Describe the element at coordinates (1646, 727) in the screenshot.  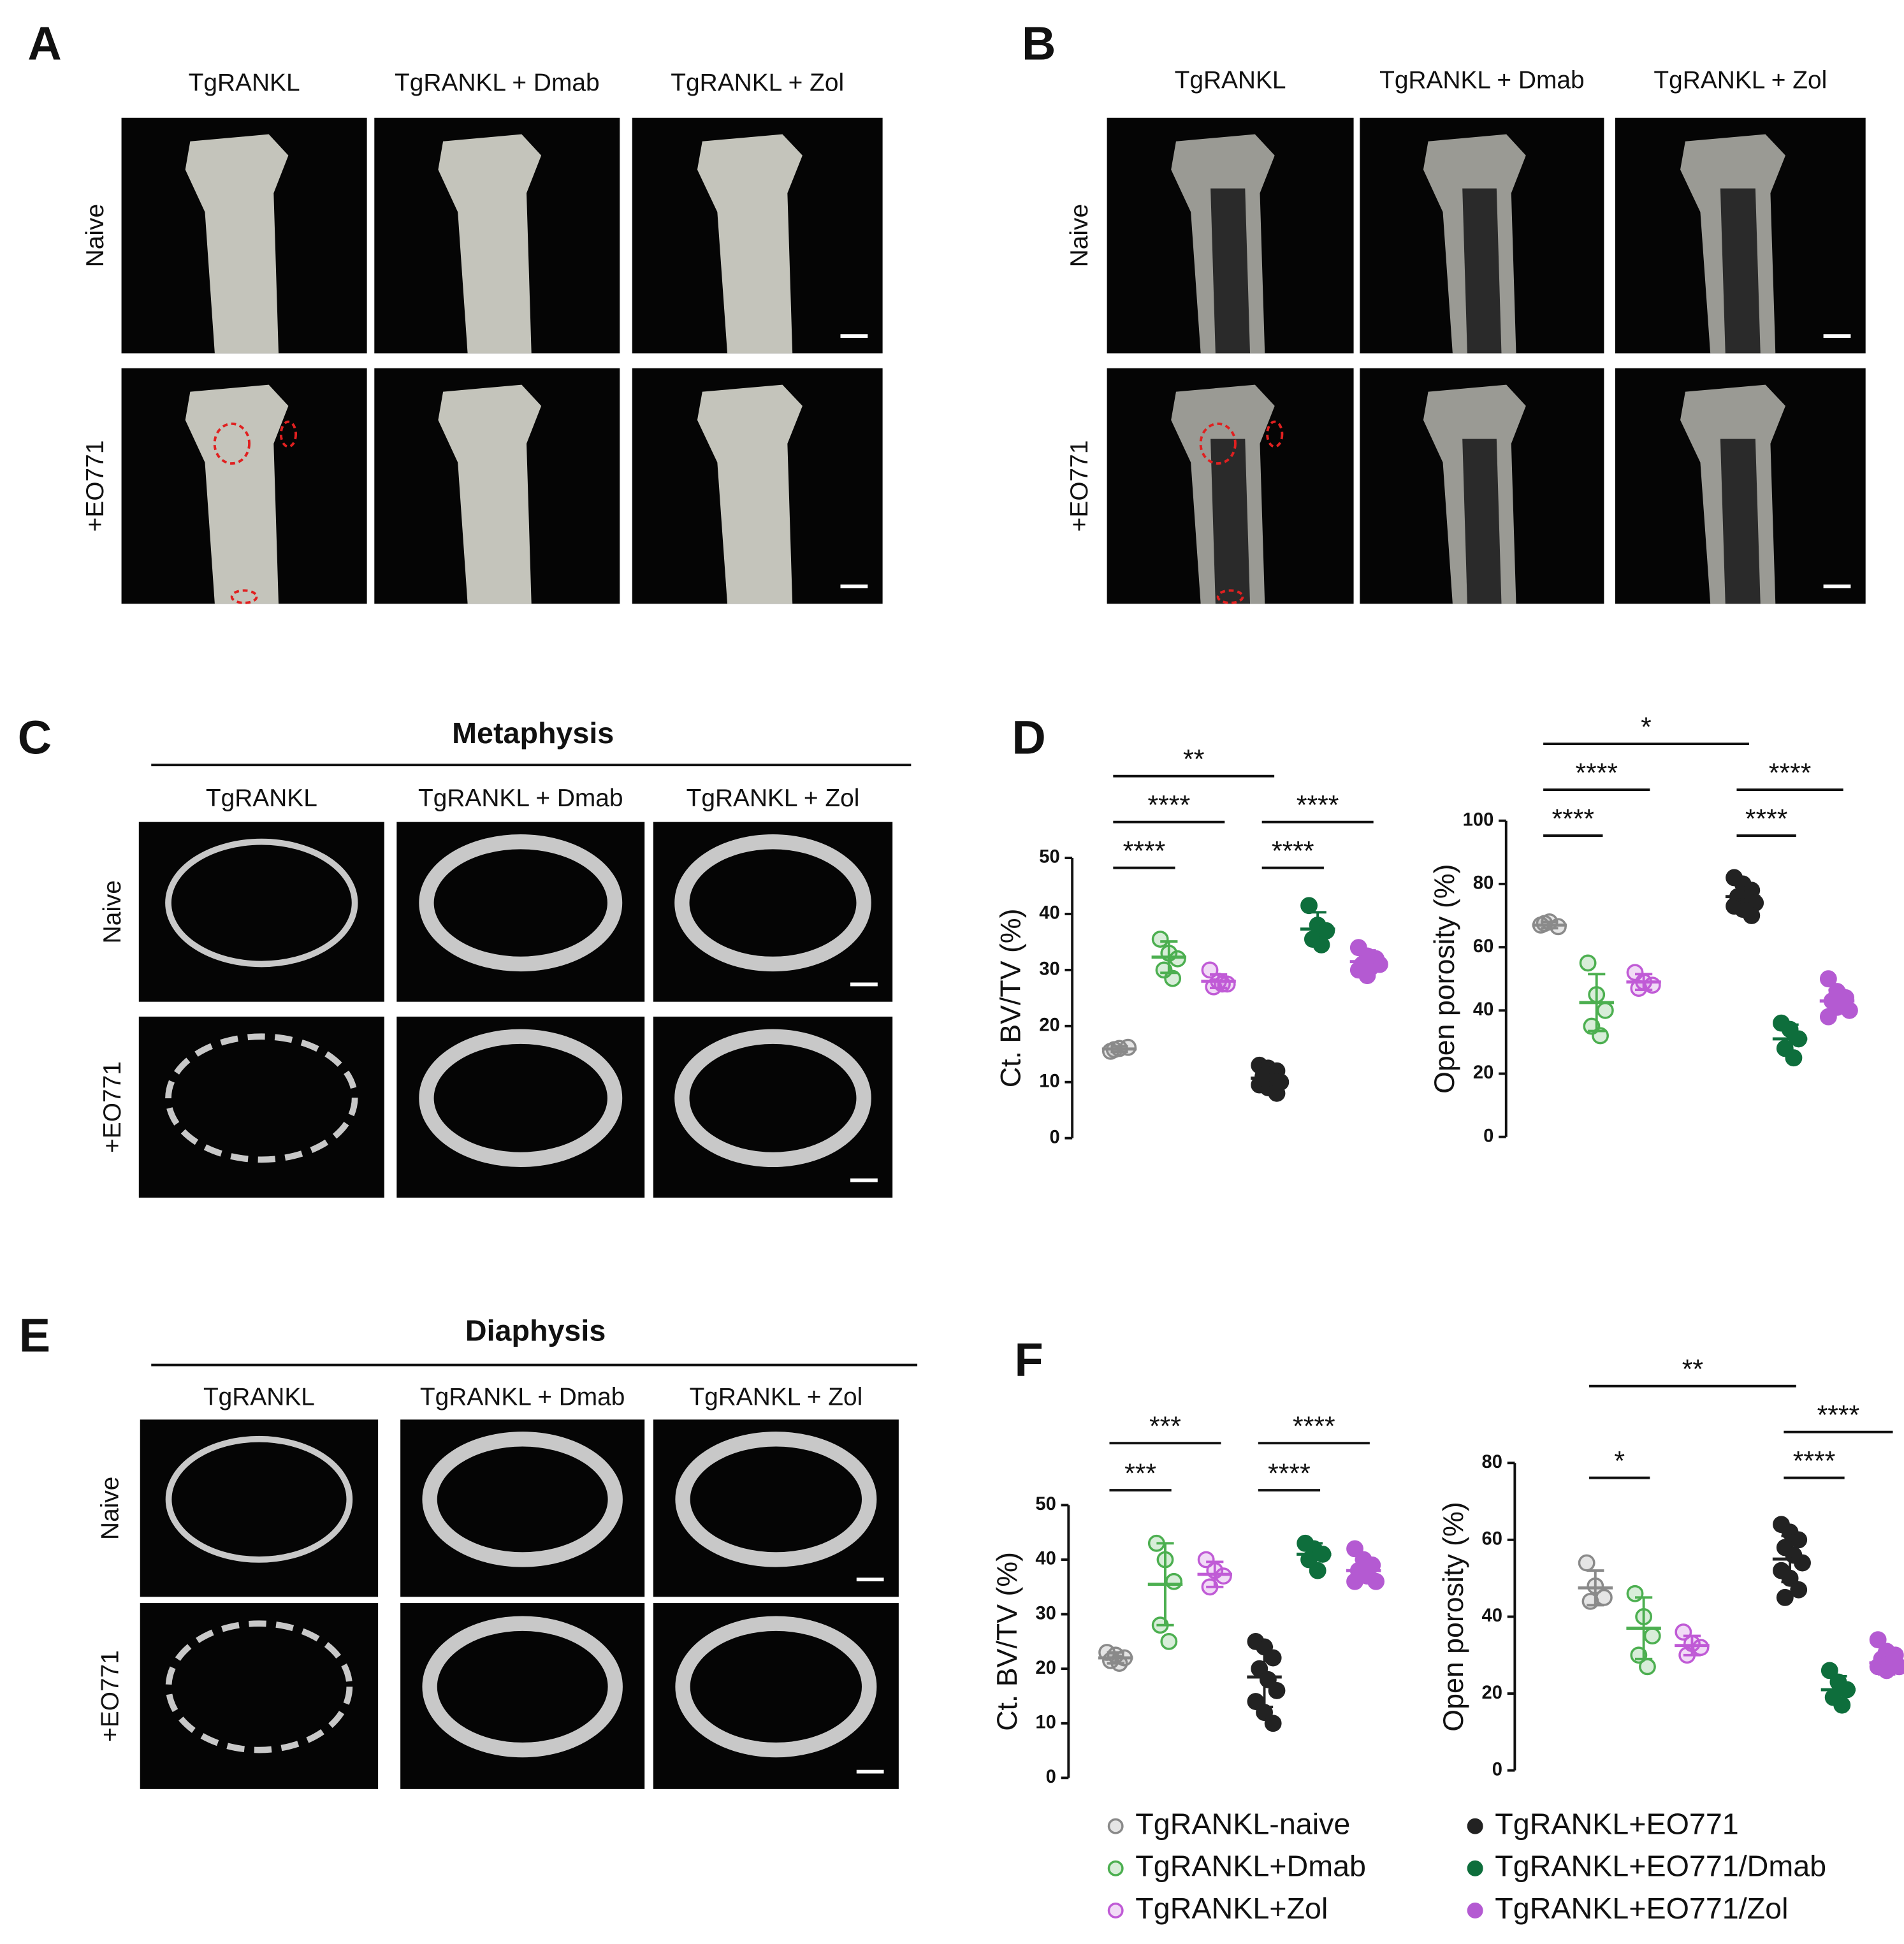
I see `significance-label: *` at that location.